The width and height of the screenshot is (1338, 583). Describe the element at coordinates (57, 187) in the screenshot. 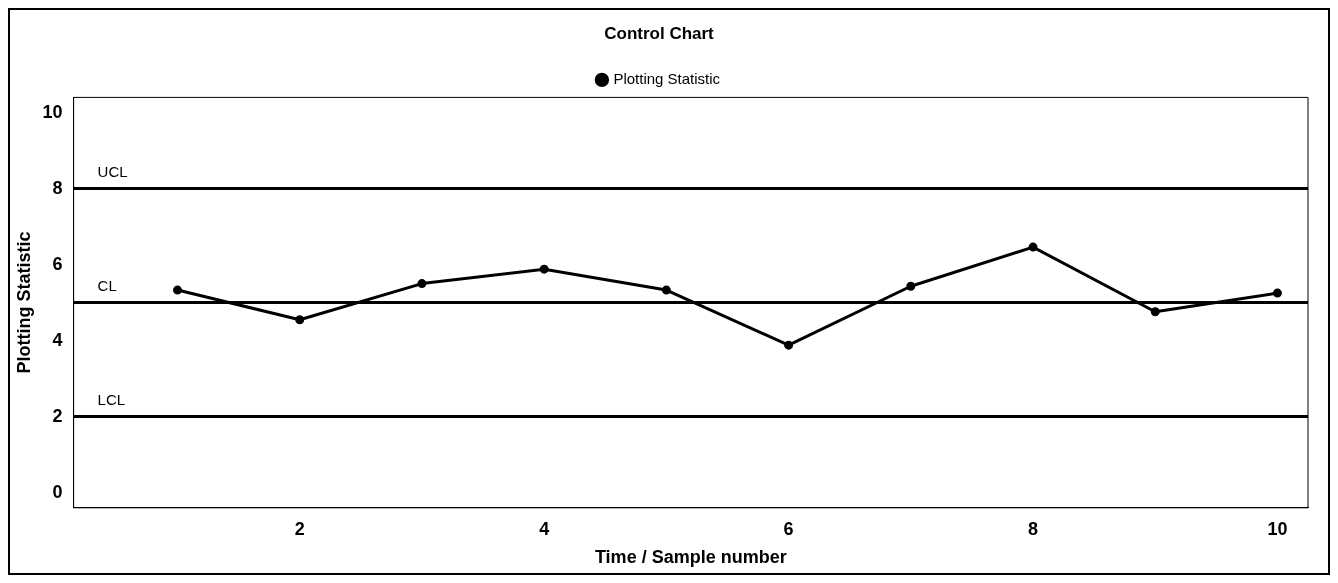

I see `y-tick-label: 8` at that location.